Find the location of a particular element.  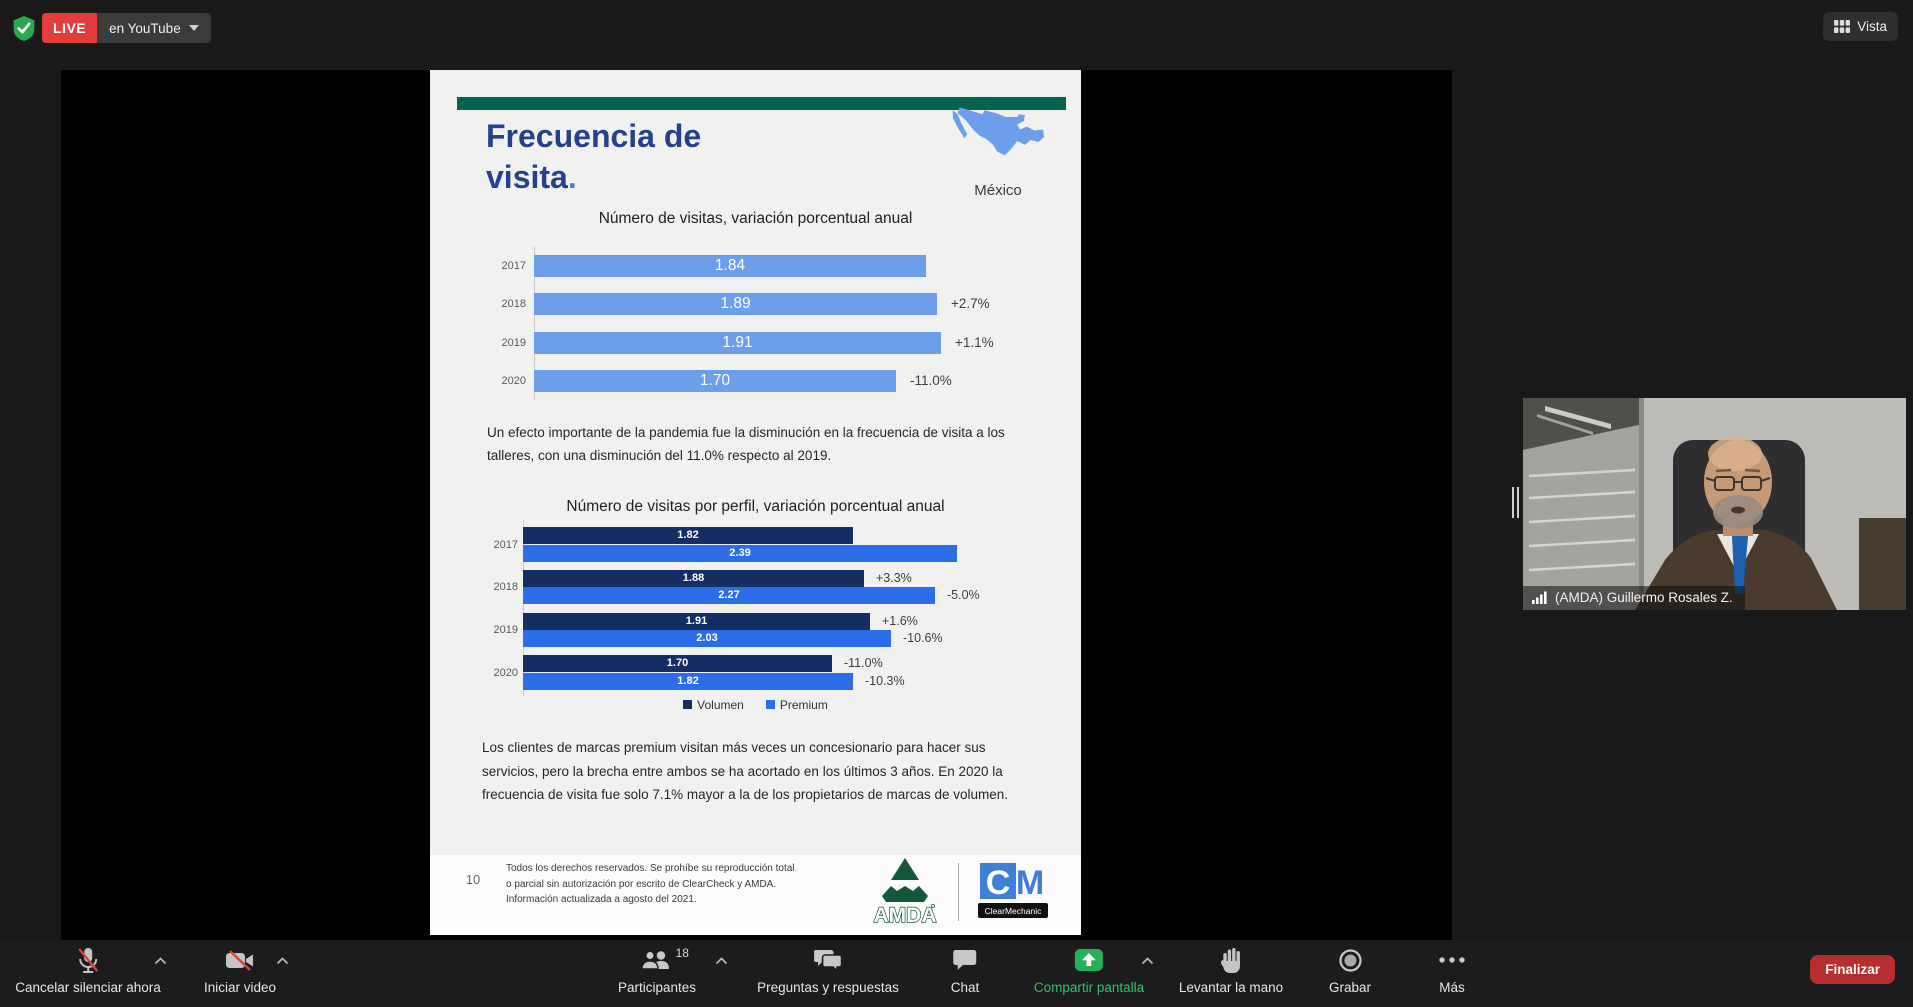

chart2-change-label: -11.0% is located at coordinates (863, 663).